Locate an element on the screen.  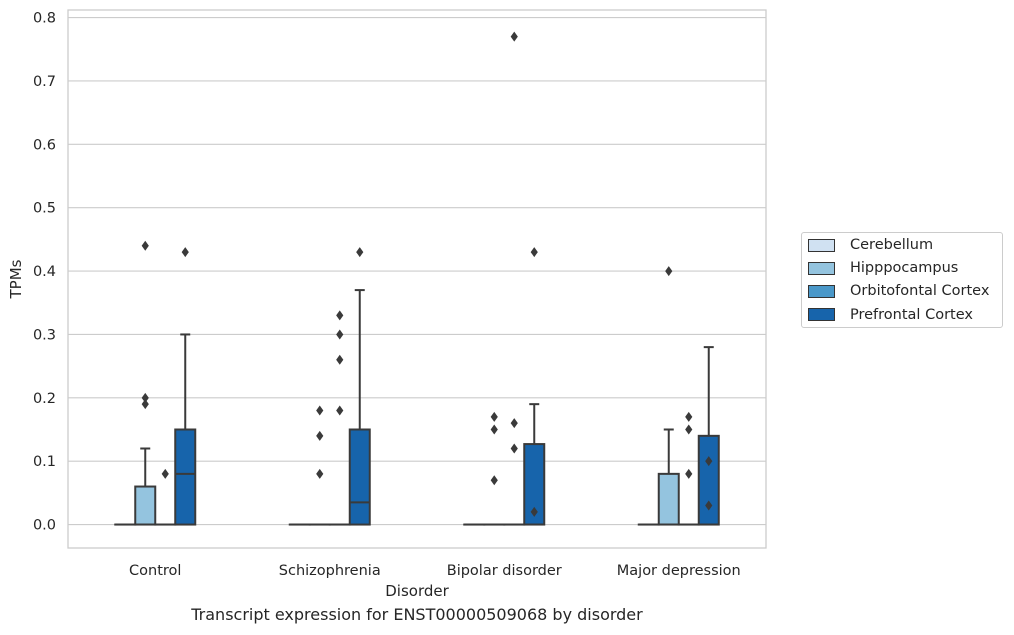
legend-label: Cerebellum is located at coordinates (892, 245).